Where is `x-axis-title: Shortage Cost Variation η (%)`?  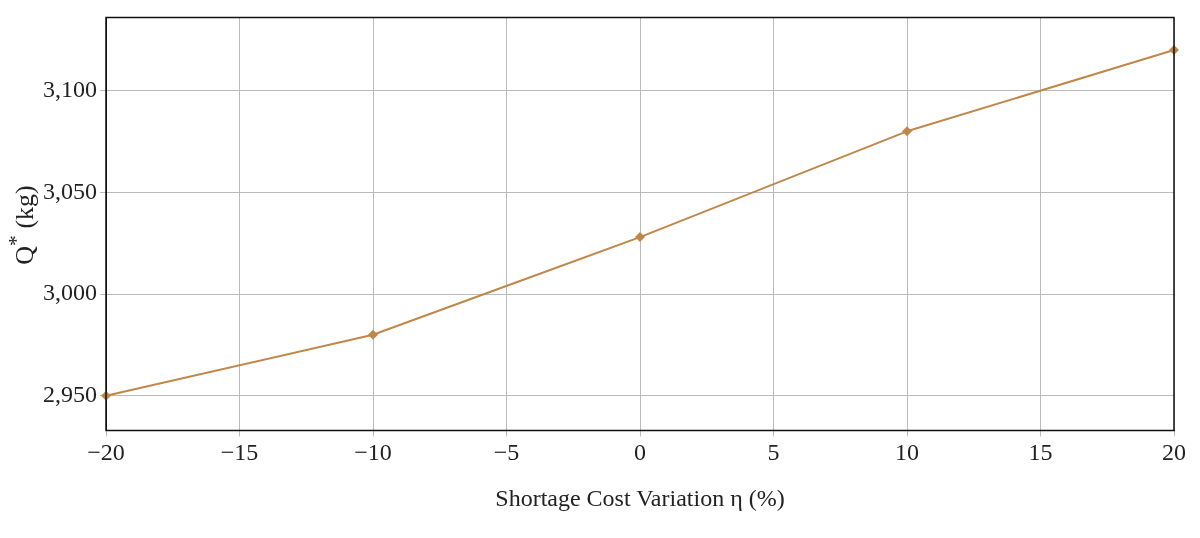 x-axis-title: Shortage Cost Variation η (%) is located at coordinates (640, 497).